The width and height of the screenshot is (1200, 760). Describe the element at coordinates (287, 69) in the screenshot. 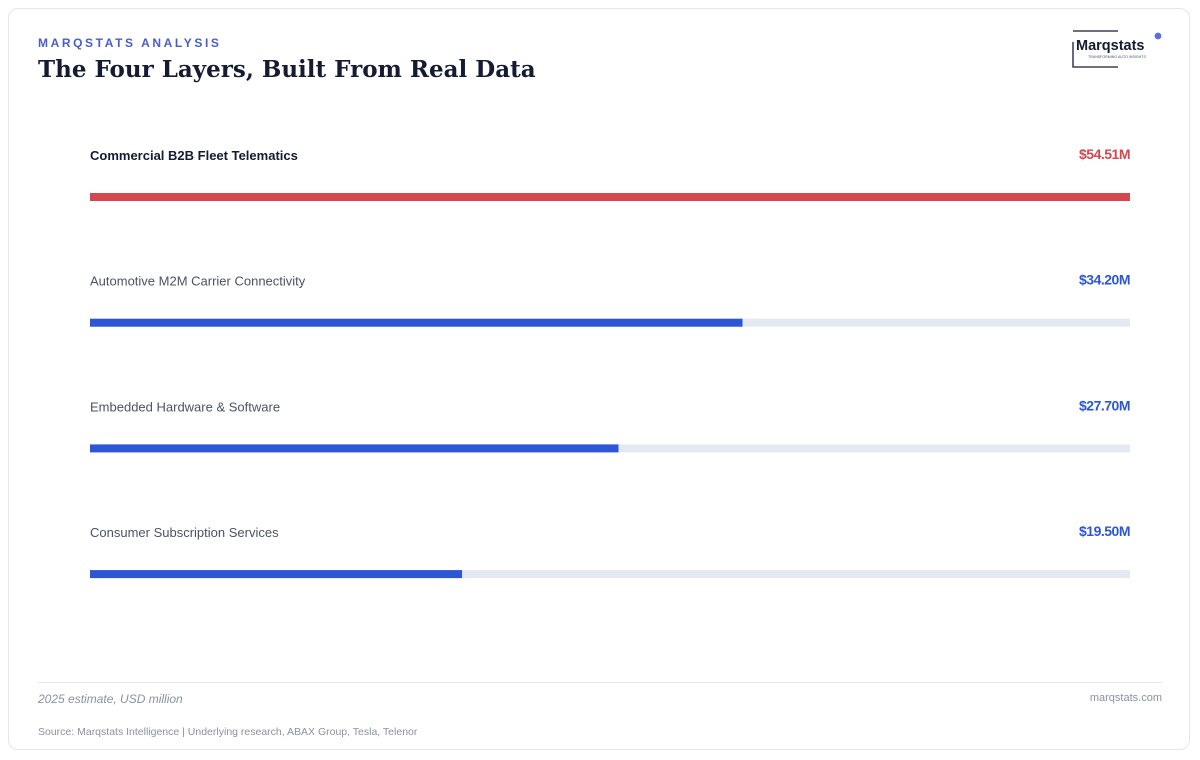

I see `page-title: The Four Layers, Built From Real Data` at that location.